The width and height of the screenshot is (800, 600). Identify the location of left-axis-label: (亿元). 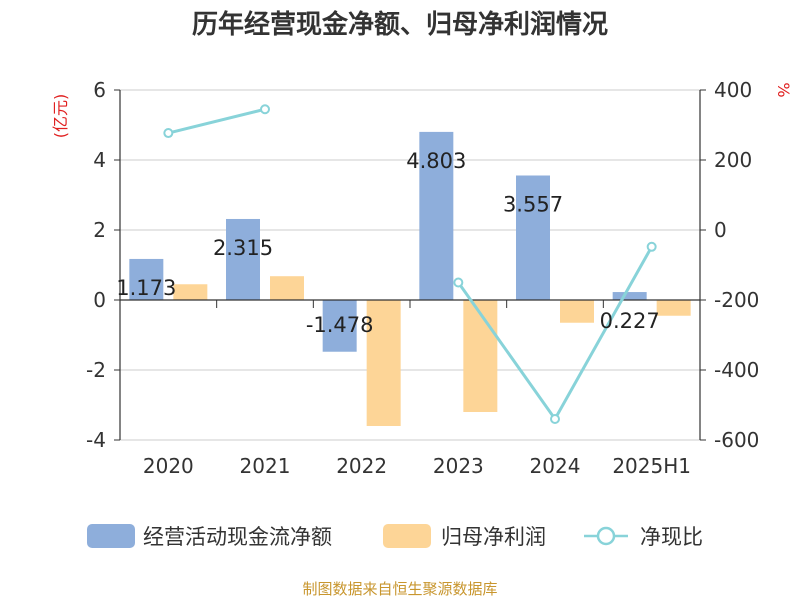
(60, 116).